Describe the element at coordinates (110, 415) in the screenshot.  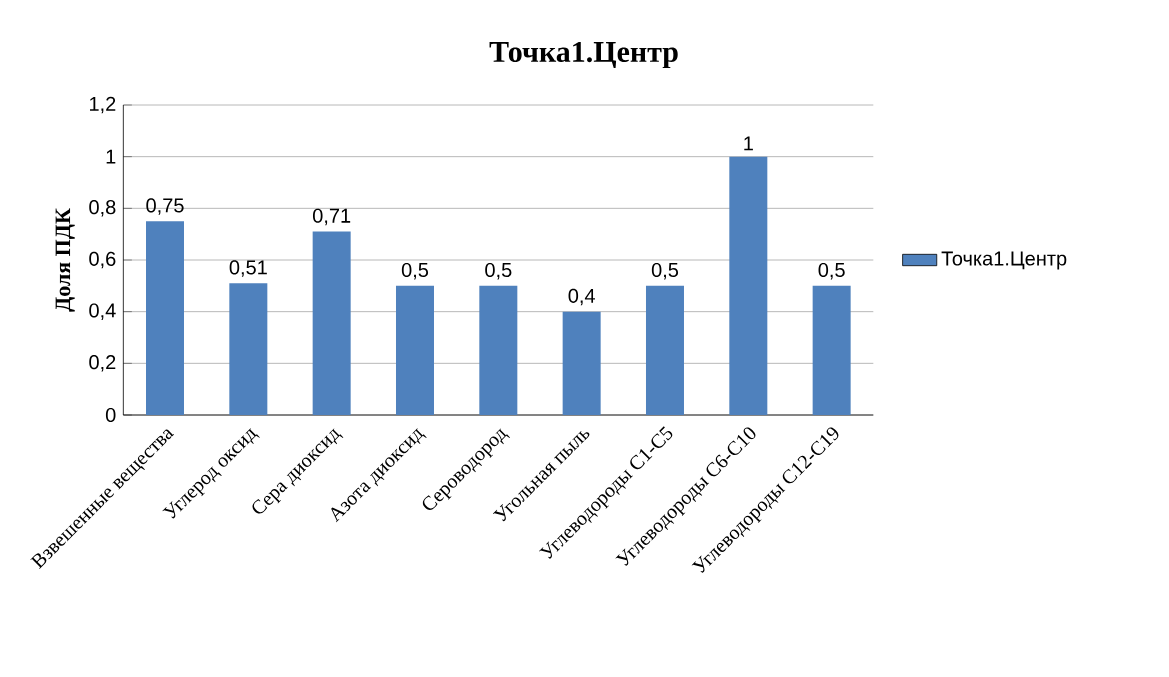
I see `y-tick-label: 0` at that location.